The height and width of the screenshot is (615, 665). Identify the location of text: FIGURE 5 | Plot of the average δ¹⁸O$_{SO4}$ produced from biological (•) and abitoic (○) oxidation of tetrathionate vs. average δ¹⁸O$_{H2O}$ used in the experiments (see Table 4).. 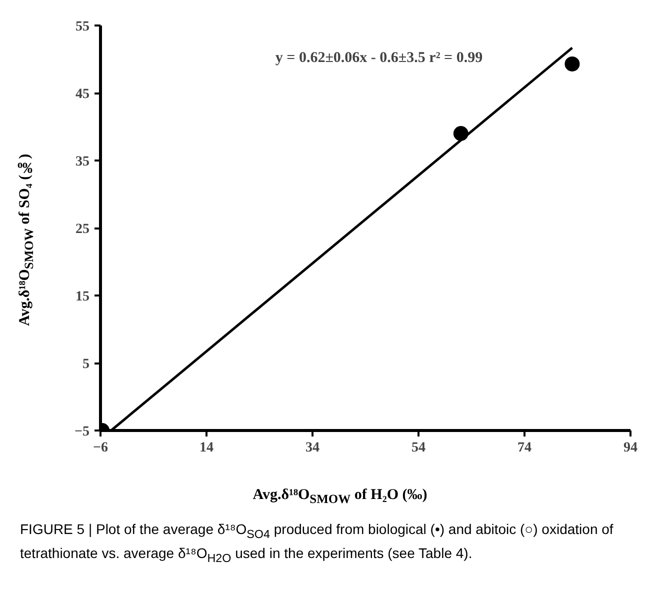
(317, 543).